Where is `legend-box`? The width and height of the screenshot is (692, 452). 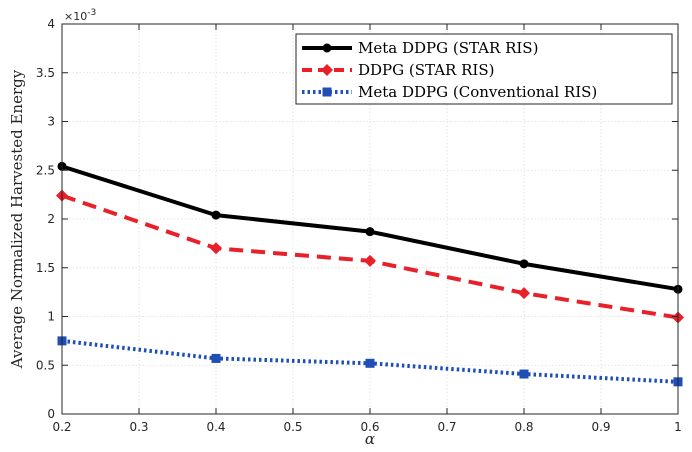
legend-box is located at coordinates (484, 69).